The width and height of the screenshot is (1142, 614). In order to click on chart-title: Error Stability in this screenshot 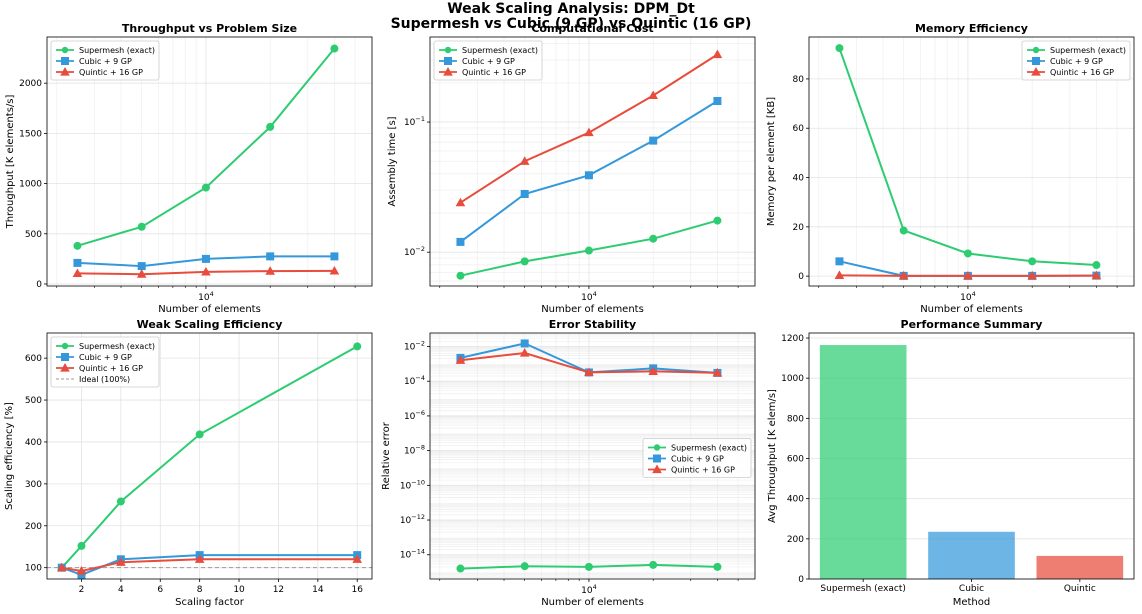, I will do `click(592, 324)`.